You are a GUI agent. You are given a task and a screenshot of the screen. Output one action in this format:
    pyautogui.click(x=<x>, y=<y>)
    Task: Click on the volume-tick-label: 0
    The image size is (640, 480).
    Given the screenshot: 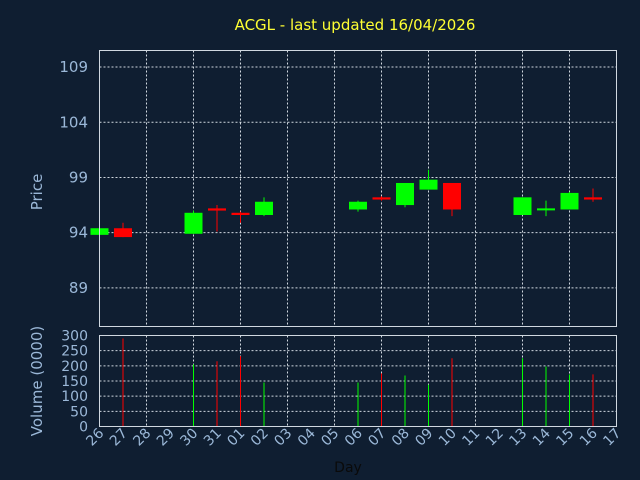 What is the action you would take?
    pyautogui.click(x=83, y=428)
    